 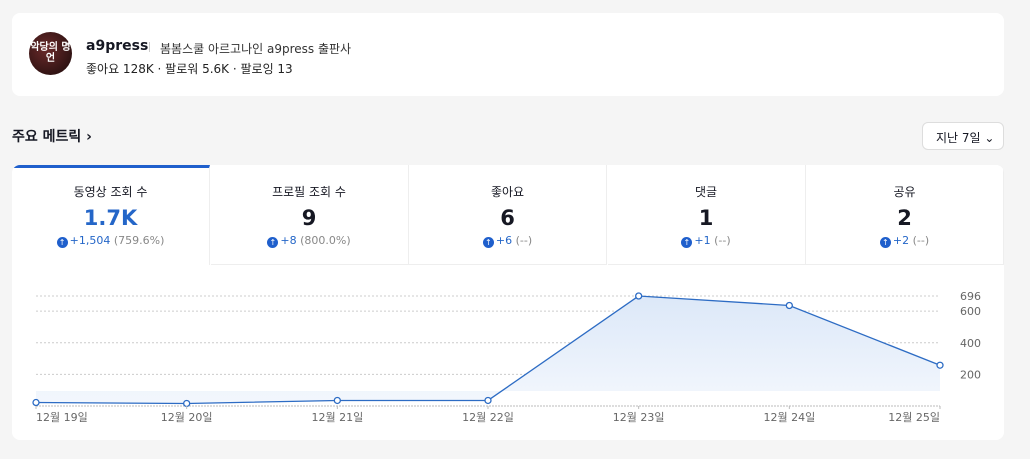 I want to click on metric-delta: +8, so click(x=288, y=240).